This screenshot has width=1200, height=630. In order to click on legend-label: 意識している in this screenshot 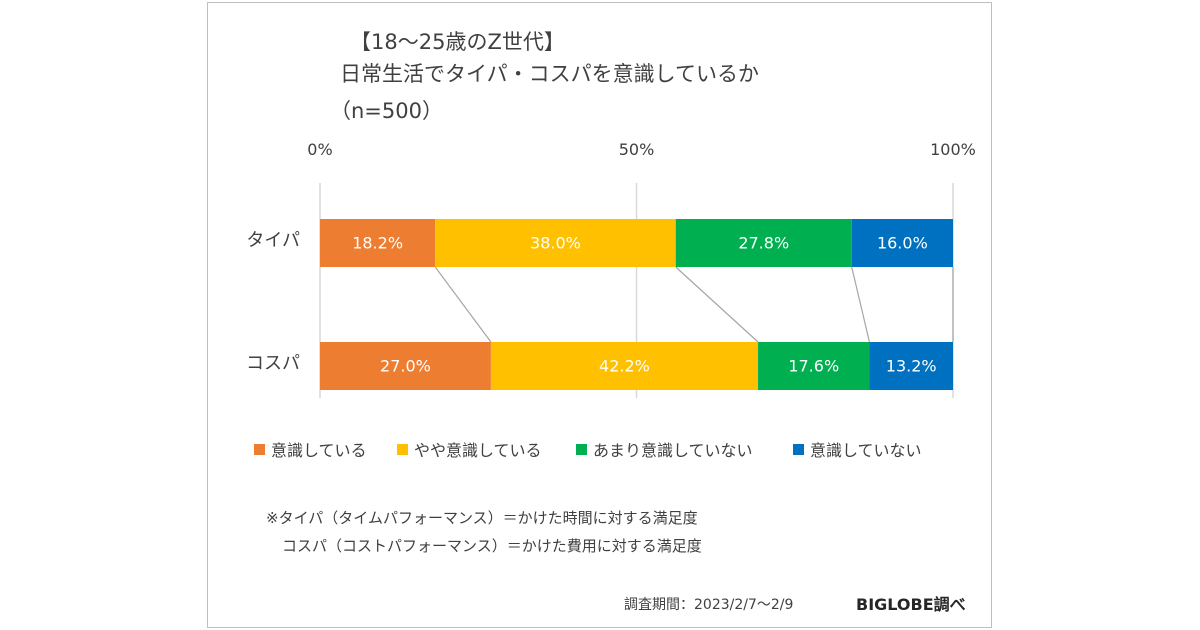, I will do `click(319, 450)`.